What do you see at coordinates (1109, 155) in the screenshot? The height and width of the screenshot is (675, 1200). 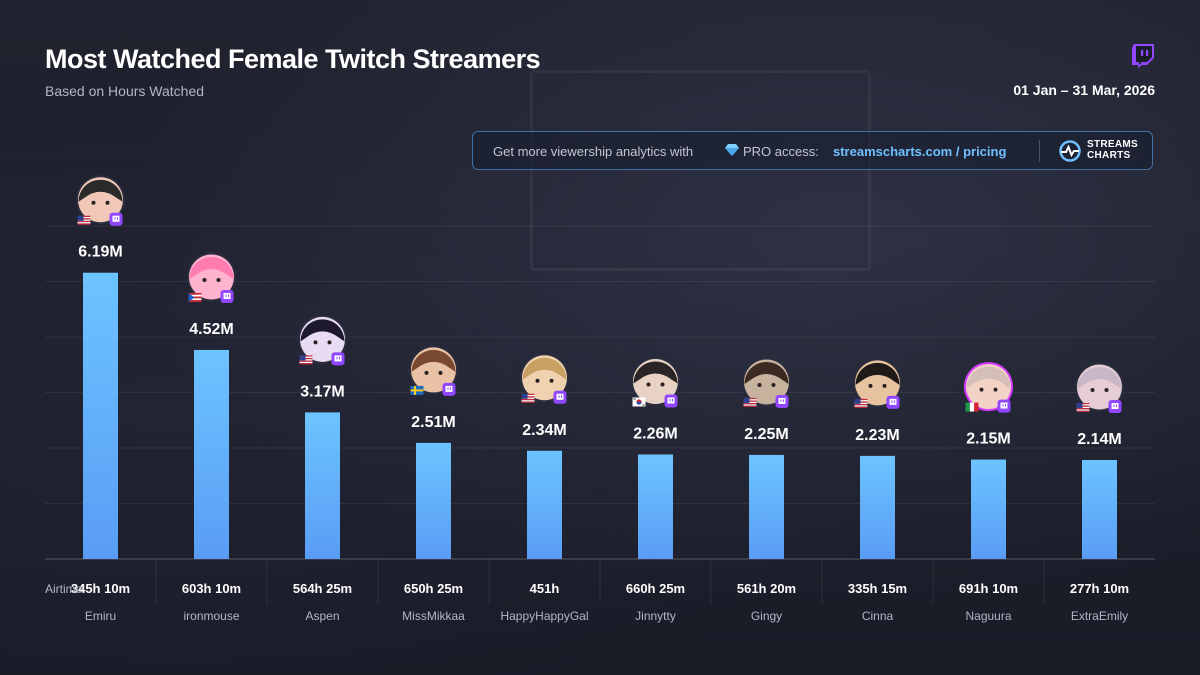 I see `brand-line2: CHARTS` at bounding box center [1109, 155].